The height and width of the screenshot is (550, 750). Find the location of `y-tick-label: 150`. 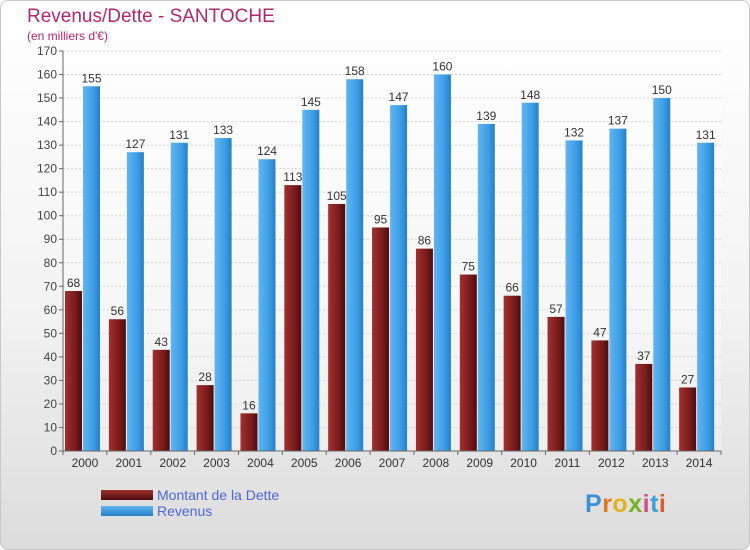

y-tick-label: 150 is located at coordinates (47, 98).